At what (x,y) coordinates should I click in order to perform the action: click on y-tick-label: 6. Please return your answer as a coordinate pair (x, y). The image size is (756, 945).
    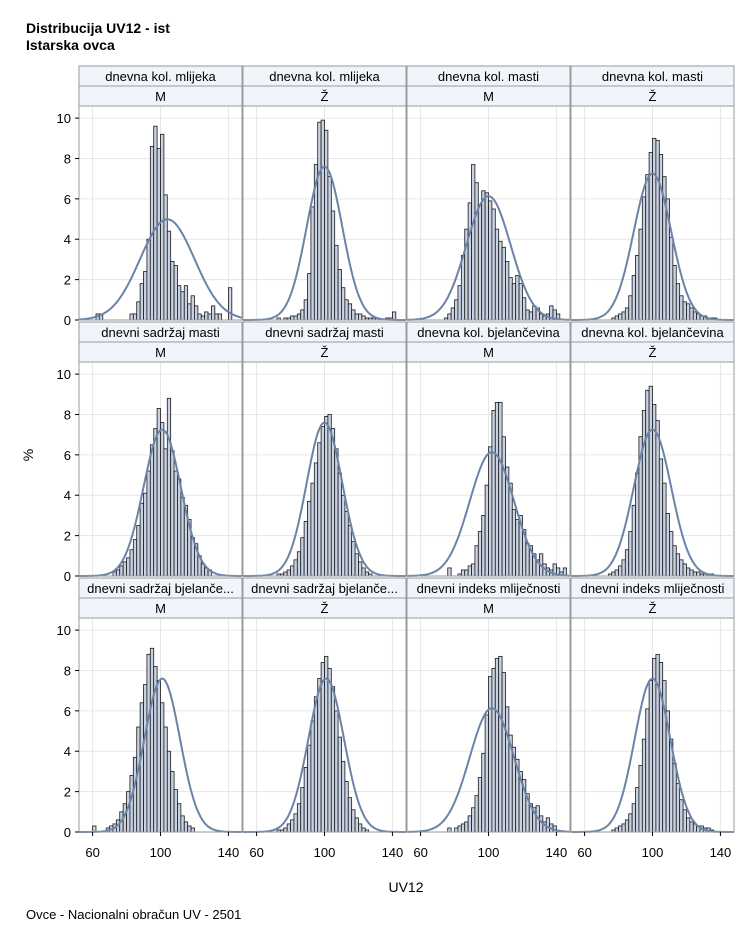
    Looking at the image, I should click on (67, 711).